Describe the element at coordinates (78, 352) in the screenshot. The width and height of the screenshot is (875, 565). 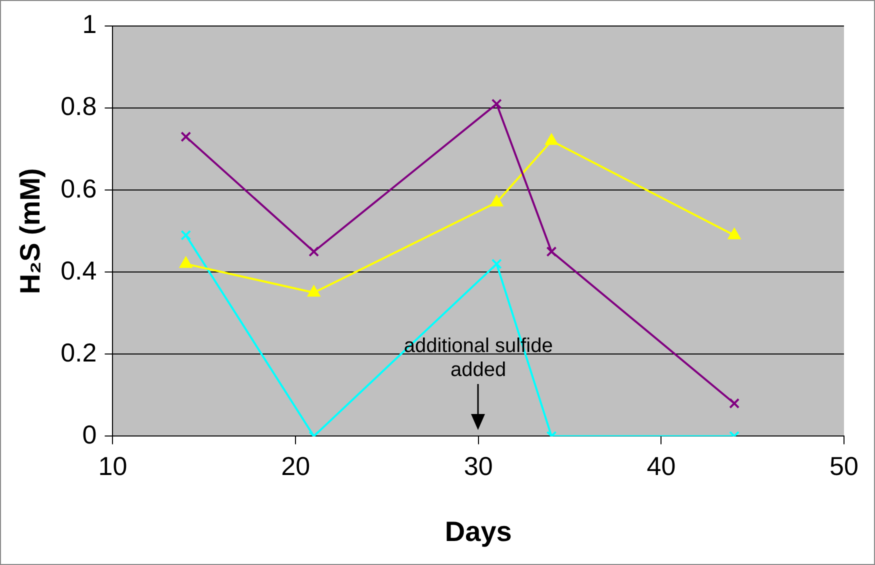
I see `y-tick-label: 0.2` at that location.